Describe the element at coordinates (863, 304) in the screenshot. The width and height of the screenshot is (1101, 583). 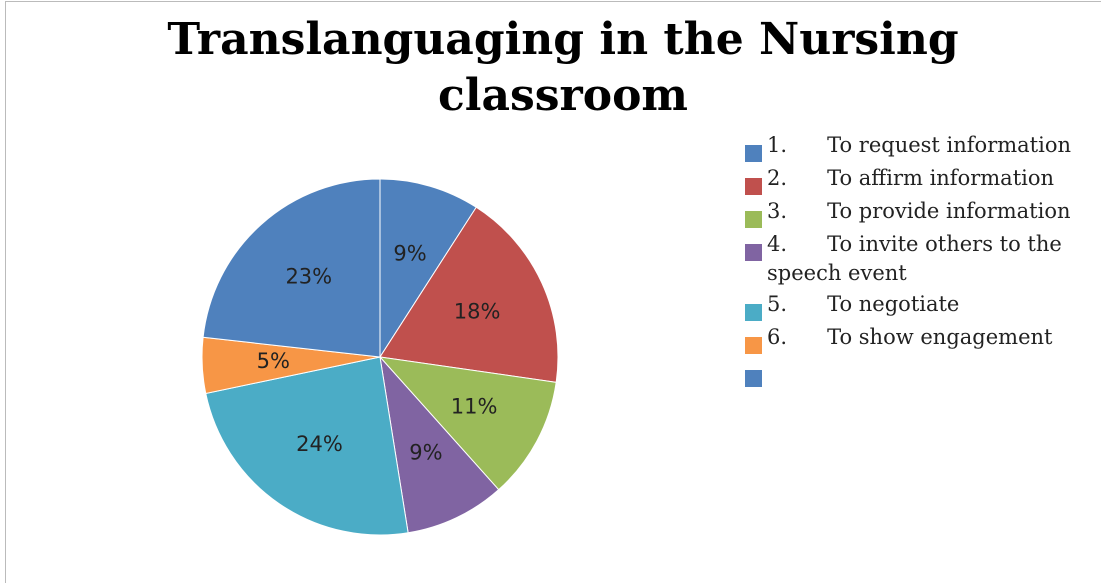
I see `legend-label: 5. To negotiate` at that location.